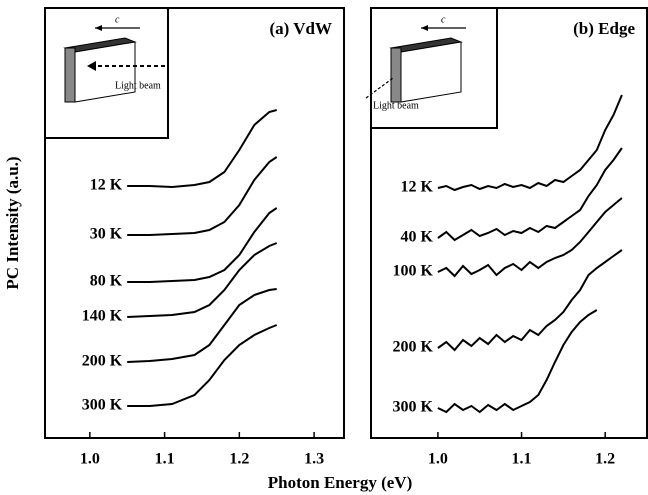  Describe the element at coordinates (106, 234) in the screenshot. I see `curve-label: 30 K` at that location.